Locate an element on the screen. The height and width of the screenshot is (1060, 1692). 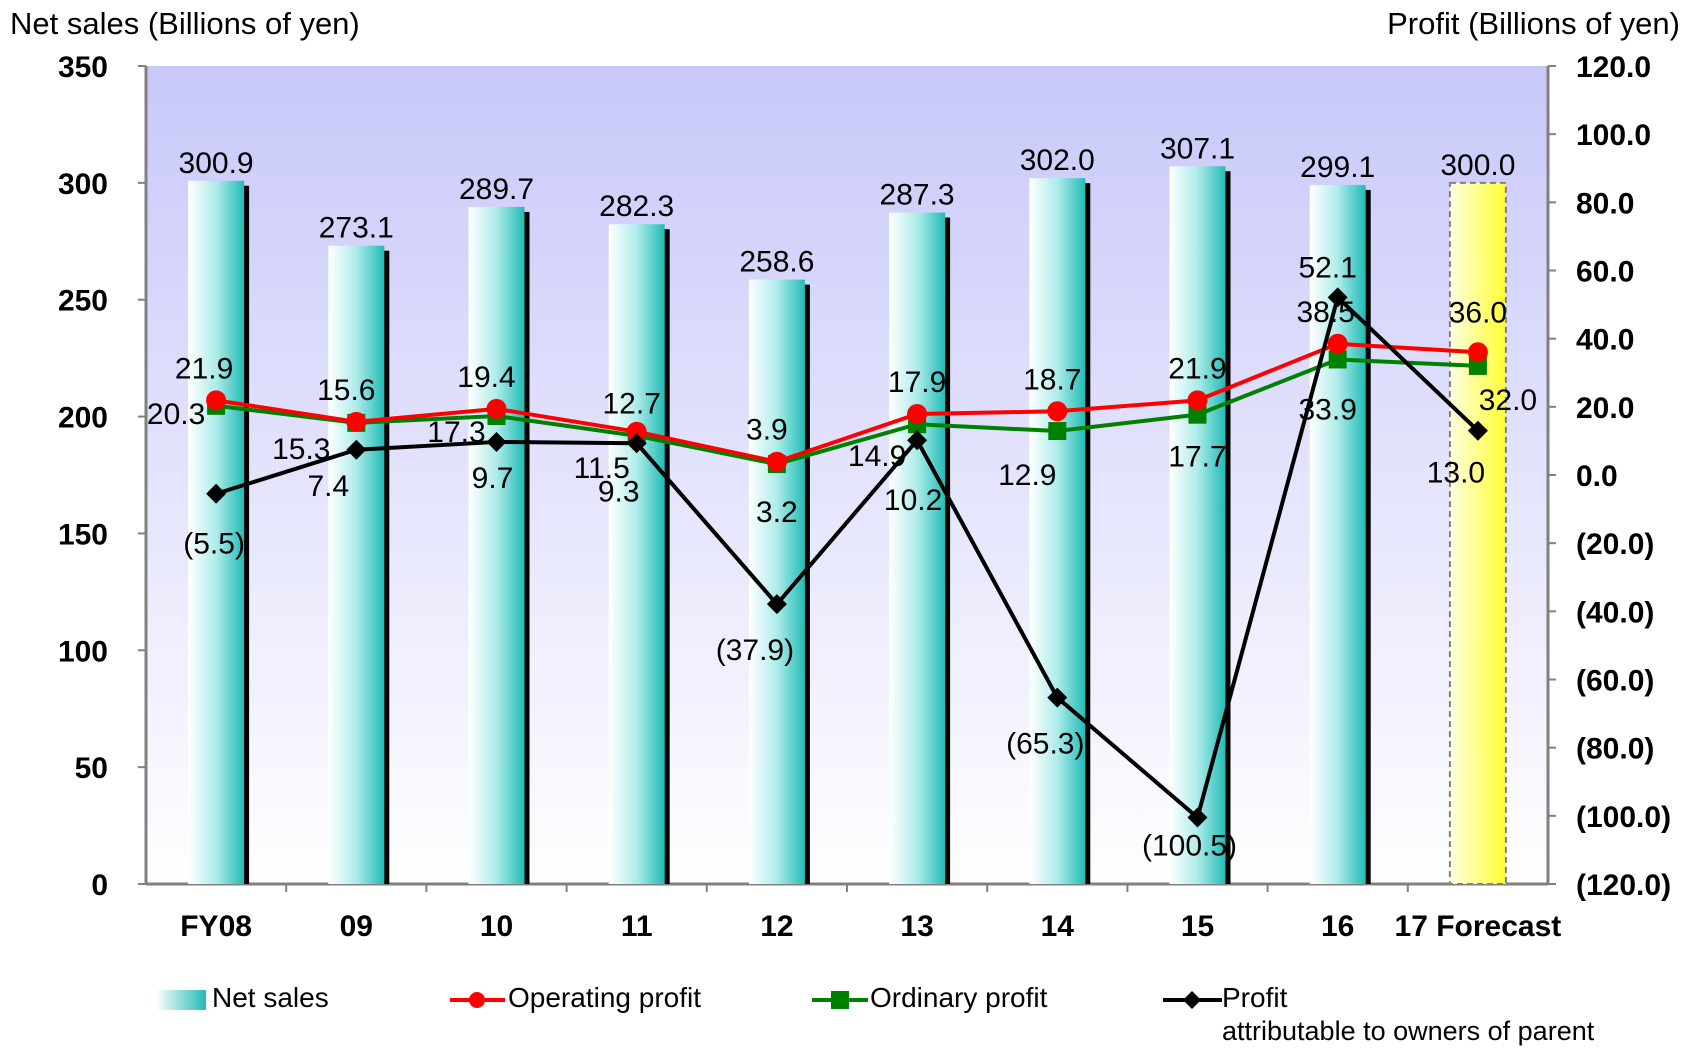
profit-attributable-label: 52.1 is located at coordinates (1328, 267).